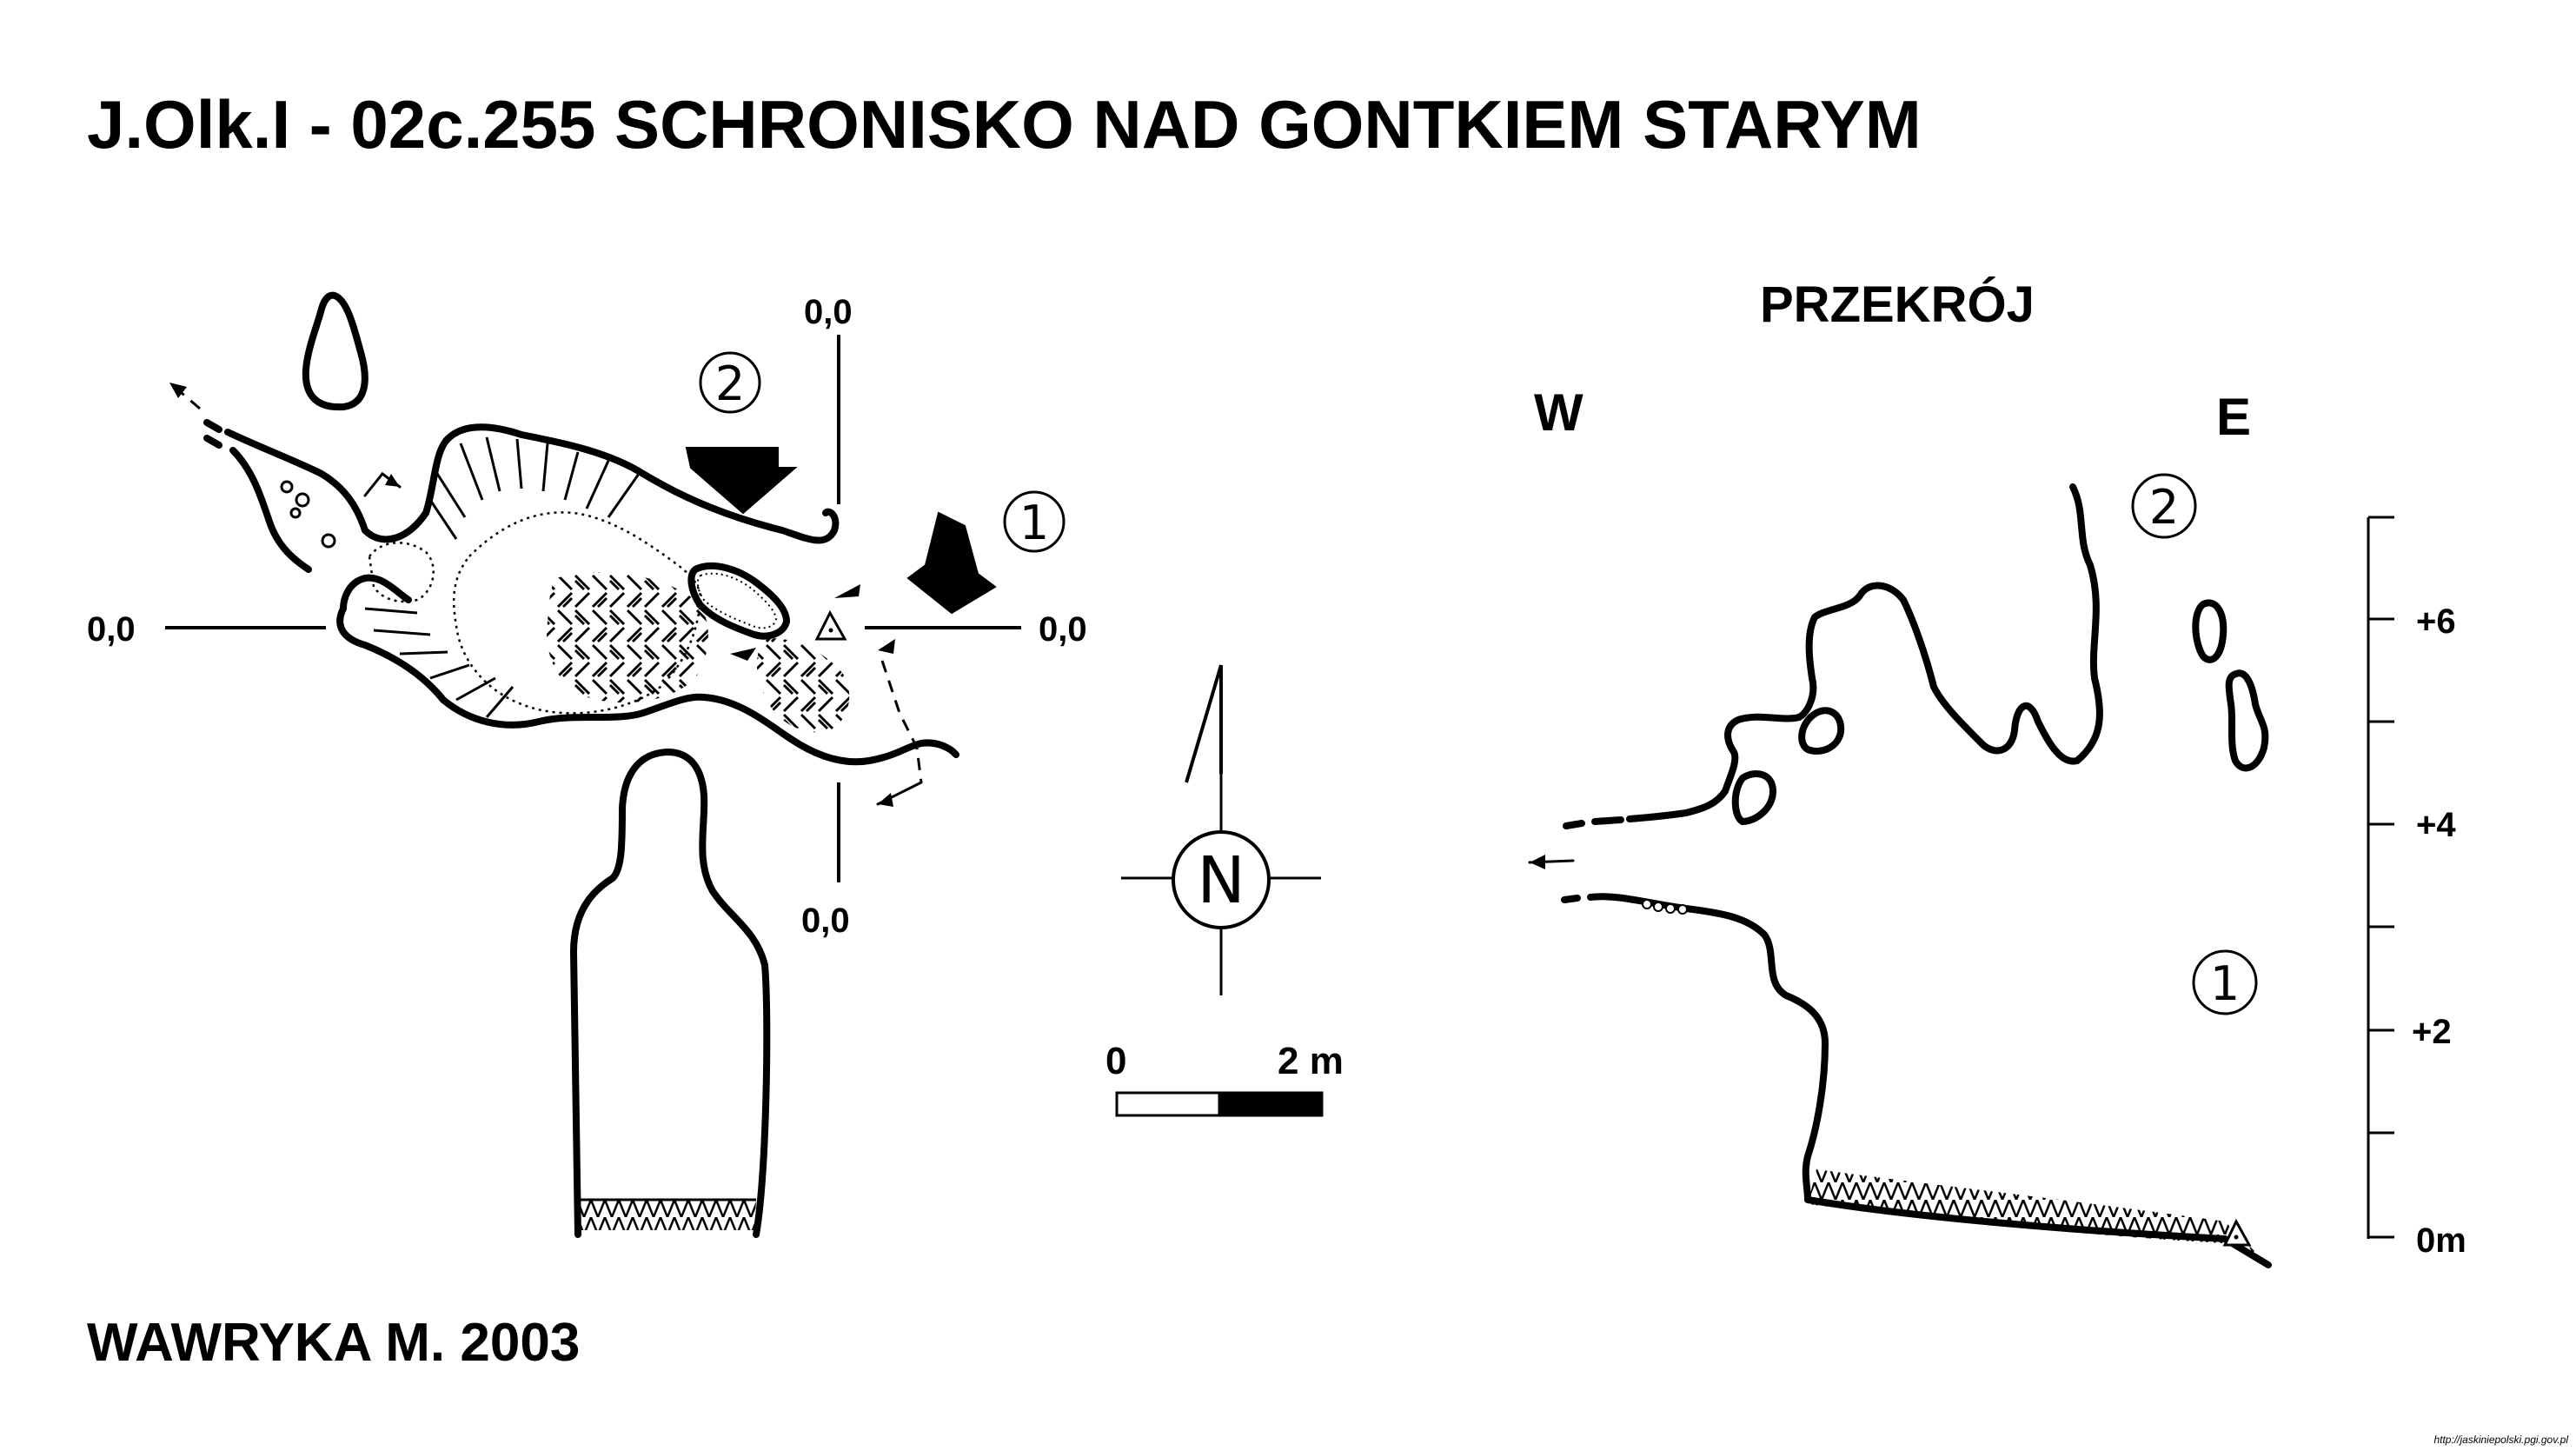  I want to click on scale-segment-black, so click(1271, 1104).